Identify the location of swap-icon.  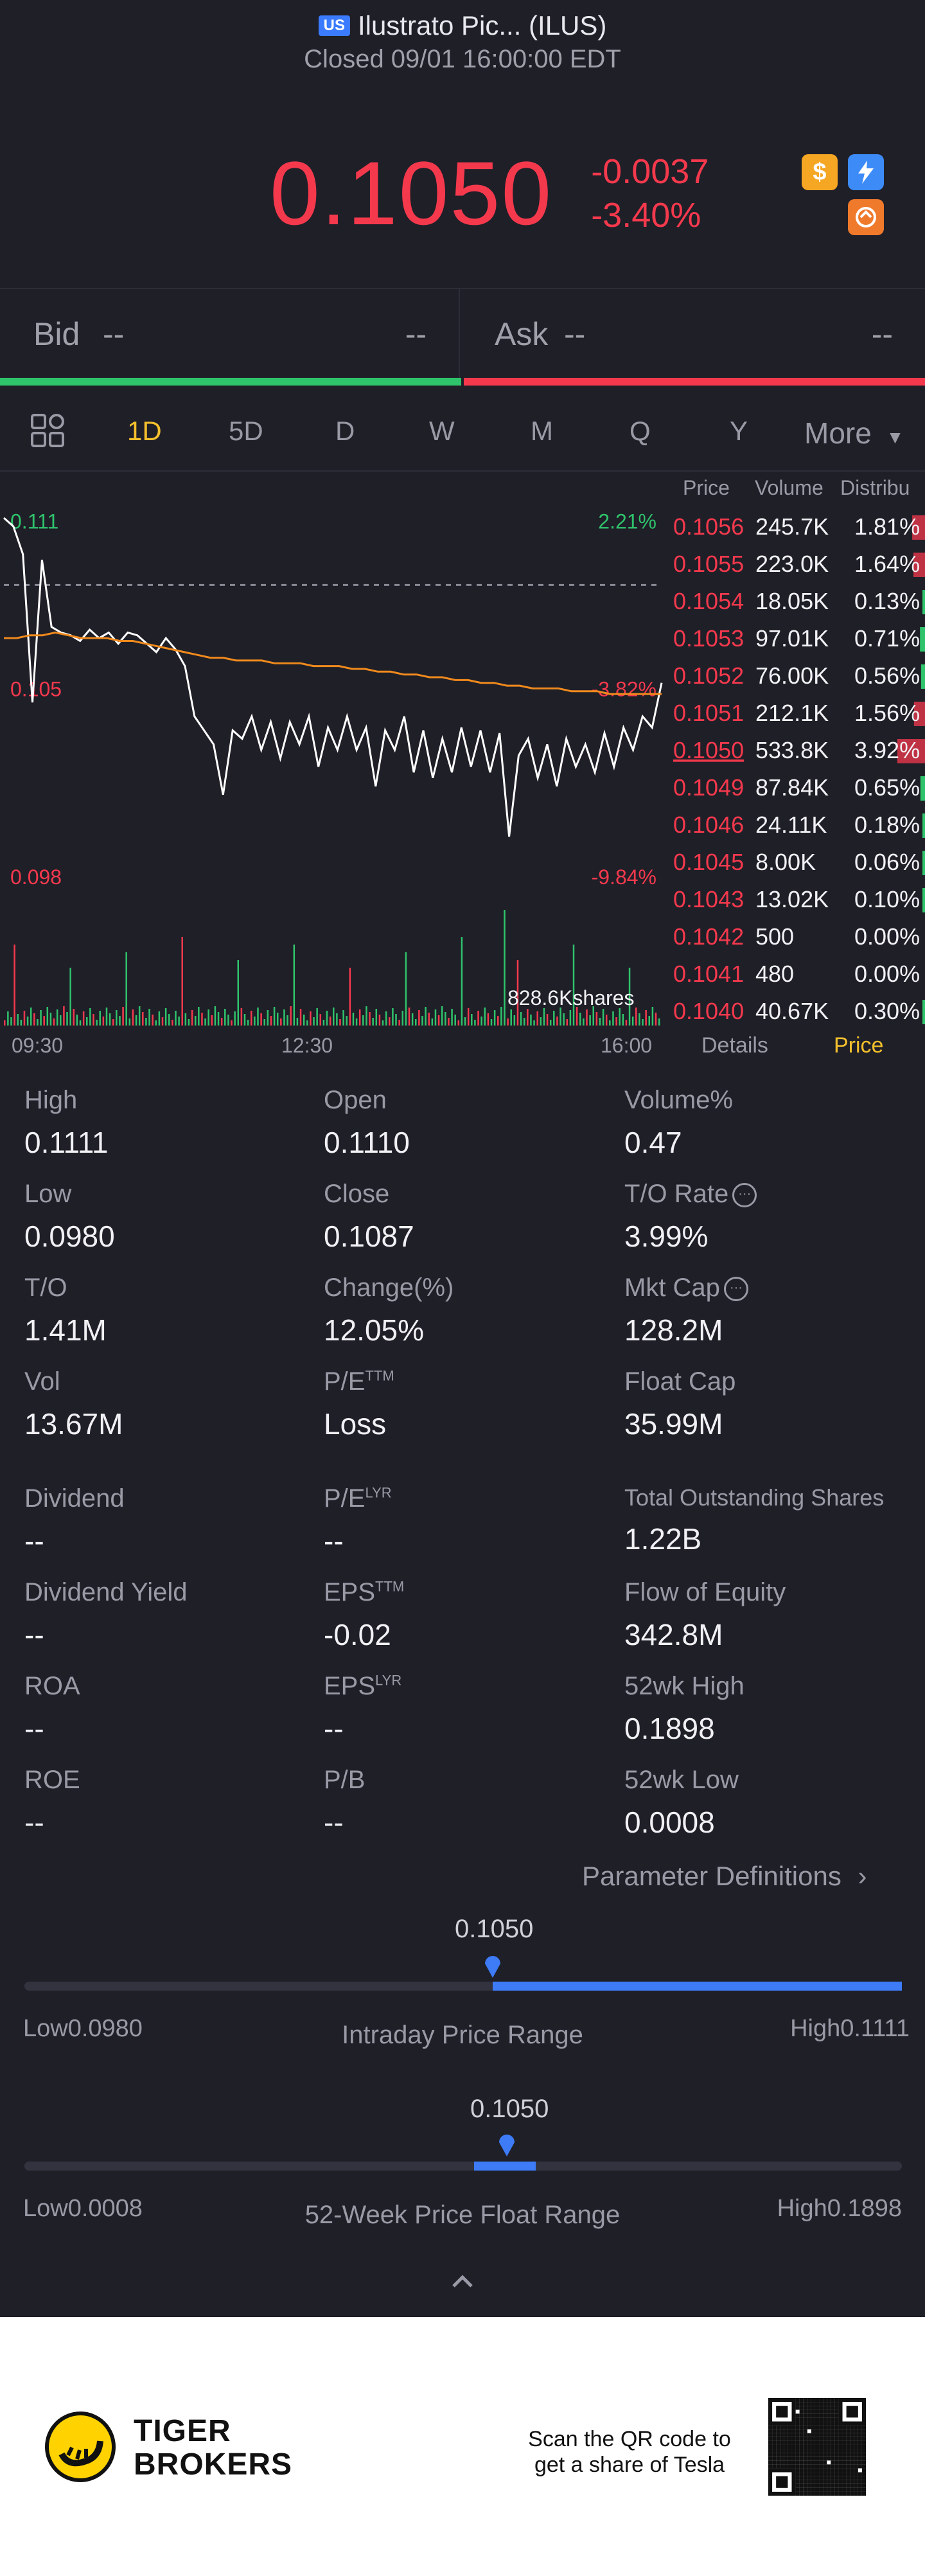
(866, 217).